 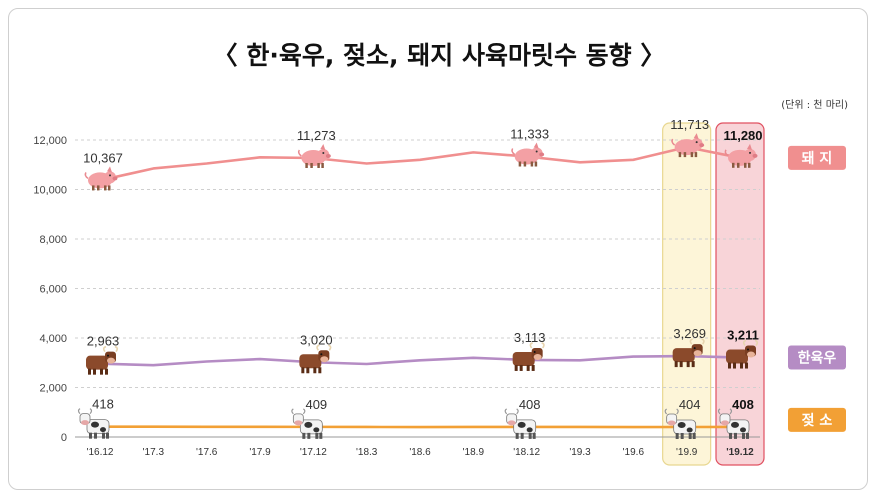 What do you see at coordinates (53, 290) in the screenshot?
I see `y-tick-label: 6,000` at bounding box center [53, 290].